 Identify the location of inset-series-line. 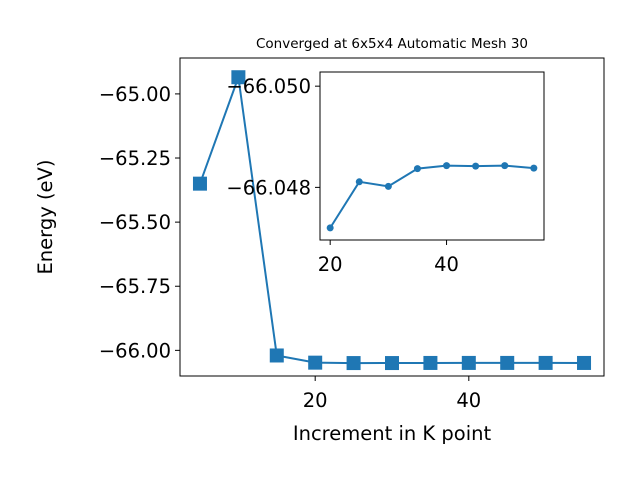
(431, 196).